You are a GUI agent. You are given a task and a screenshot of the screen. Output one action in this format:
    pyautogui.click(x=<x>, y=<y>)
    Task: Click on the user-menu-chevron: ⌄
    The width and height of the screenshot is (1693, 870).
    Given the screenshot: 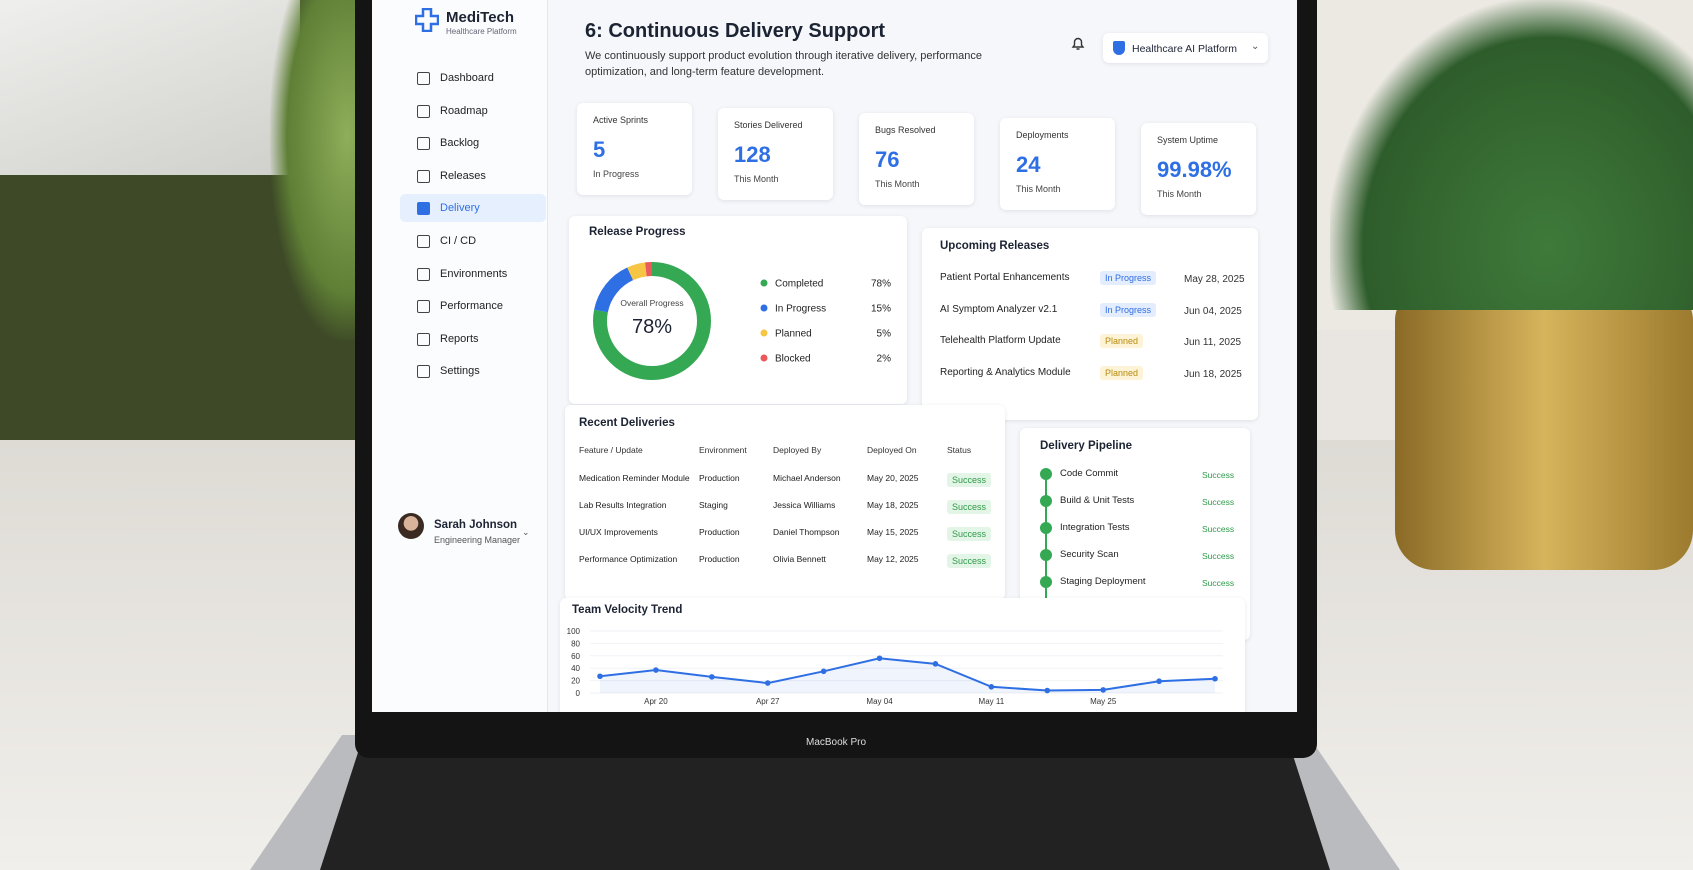 What is the action you would take?
    pyautogui.click(x=526, y=532)
    